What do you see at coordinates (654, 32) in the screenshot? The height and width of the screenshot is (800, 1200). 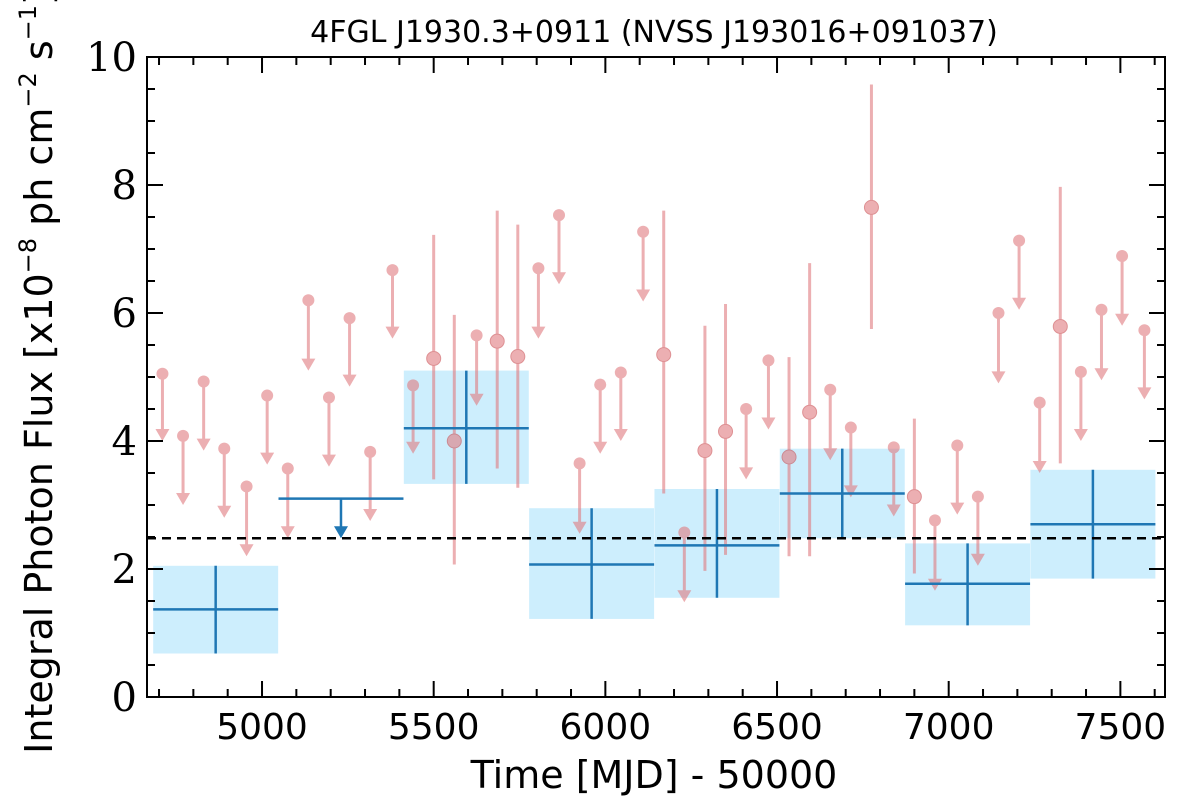 I see `chart-title: 4FGL J1930.3+0911 (NVSS J193016+091037)` at bounding box center [654, 32].